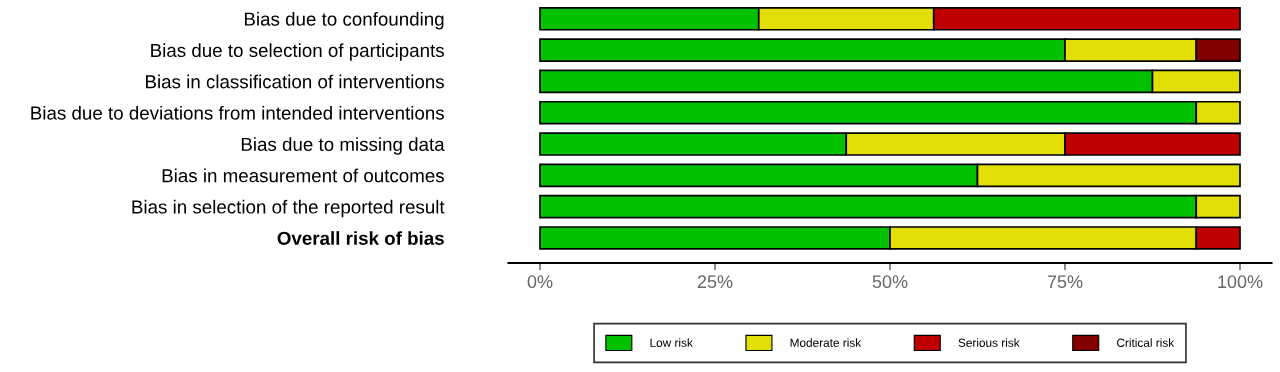 The image size is (1280, 372). Describe the element at coordinates (1240, 282) in the screenshot. I see `x-tick-label: 100%` at that location.